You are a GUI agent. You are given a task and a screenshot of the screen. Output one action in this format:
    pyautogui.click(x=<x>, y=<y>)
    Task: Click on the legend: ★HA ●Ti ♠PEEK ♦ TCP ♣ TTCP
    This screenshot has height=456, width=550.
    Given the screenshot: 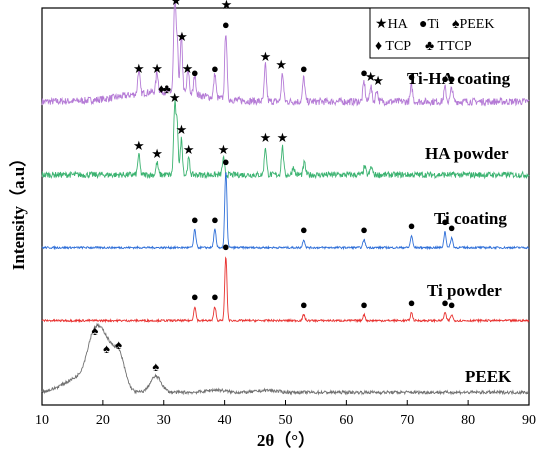 What is the action you would take?
    pyautogui.click(x=449, y=33)
    